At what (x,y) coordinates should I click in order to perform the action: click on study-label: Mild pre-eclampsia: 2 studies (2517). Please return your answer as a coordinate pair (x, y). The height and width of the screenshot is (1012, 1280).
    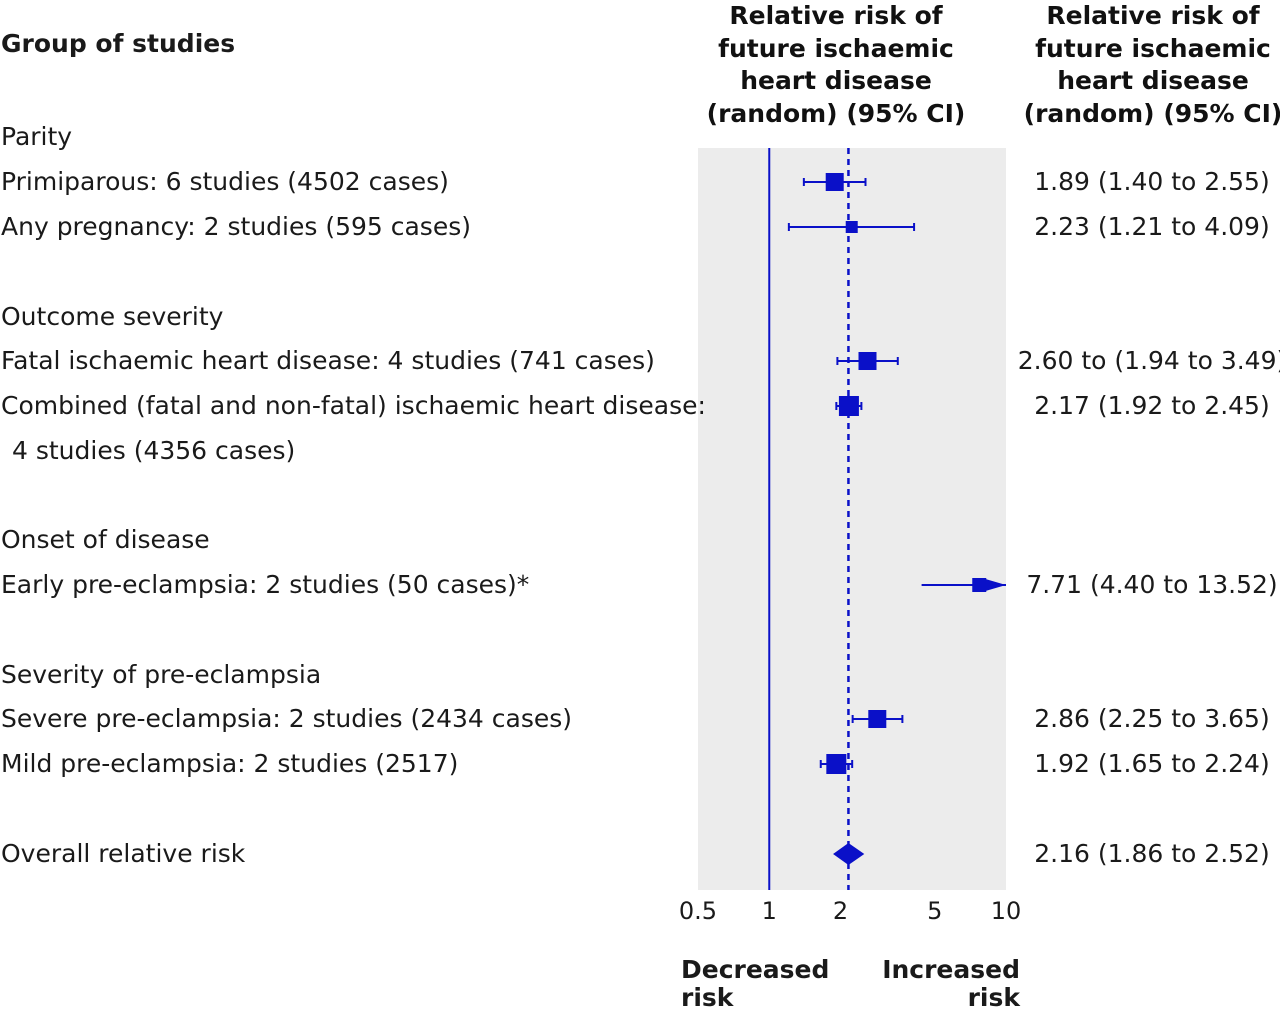
    Looking at the image, I should click on (230, 763).